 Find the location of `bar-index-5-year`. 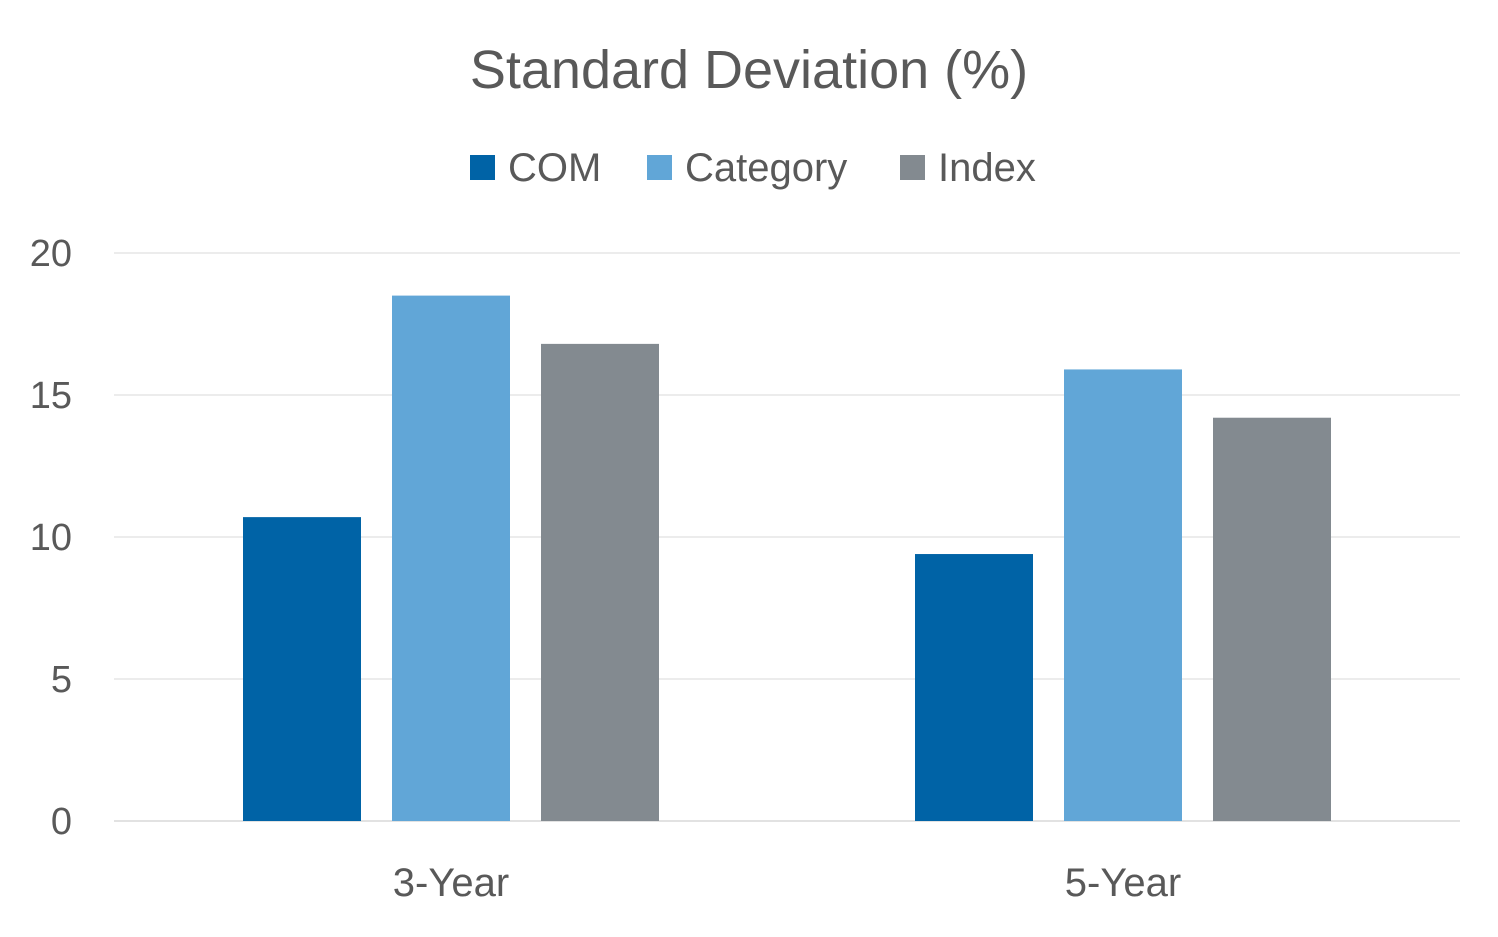

bar-index-5-year is located at coordinates (1272, 619).